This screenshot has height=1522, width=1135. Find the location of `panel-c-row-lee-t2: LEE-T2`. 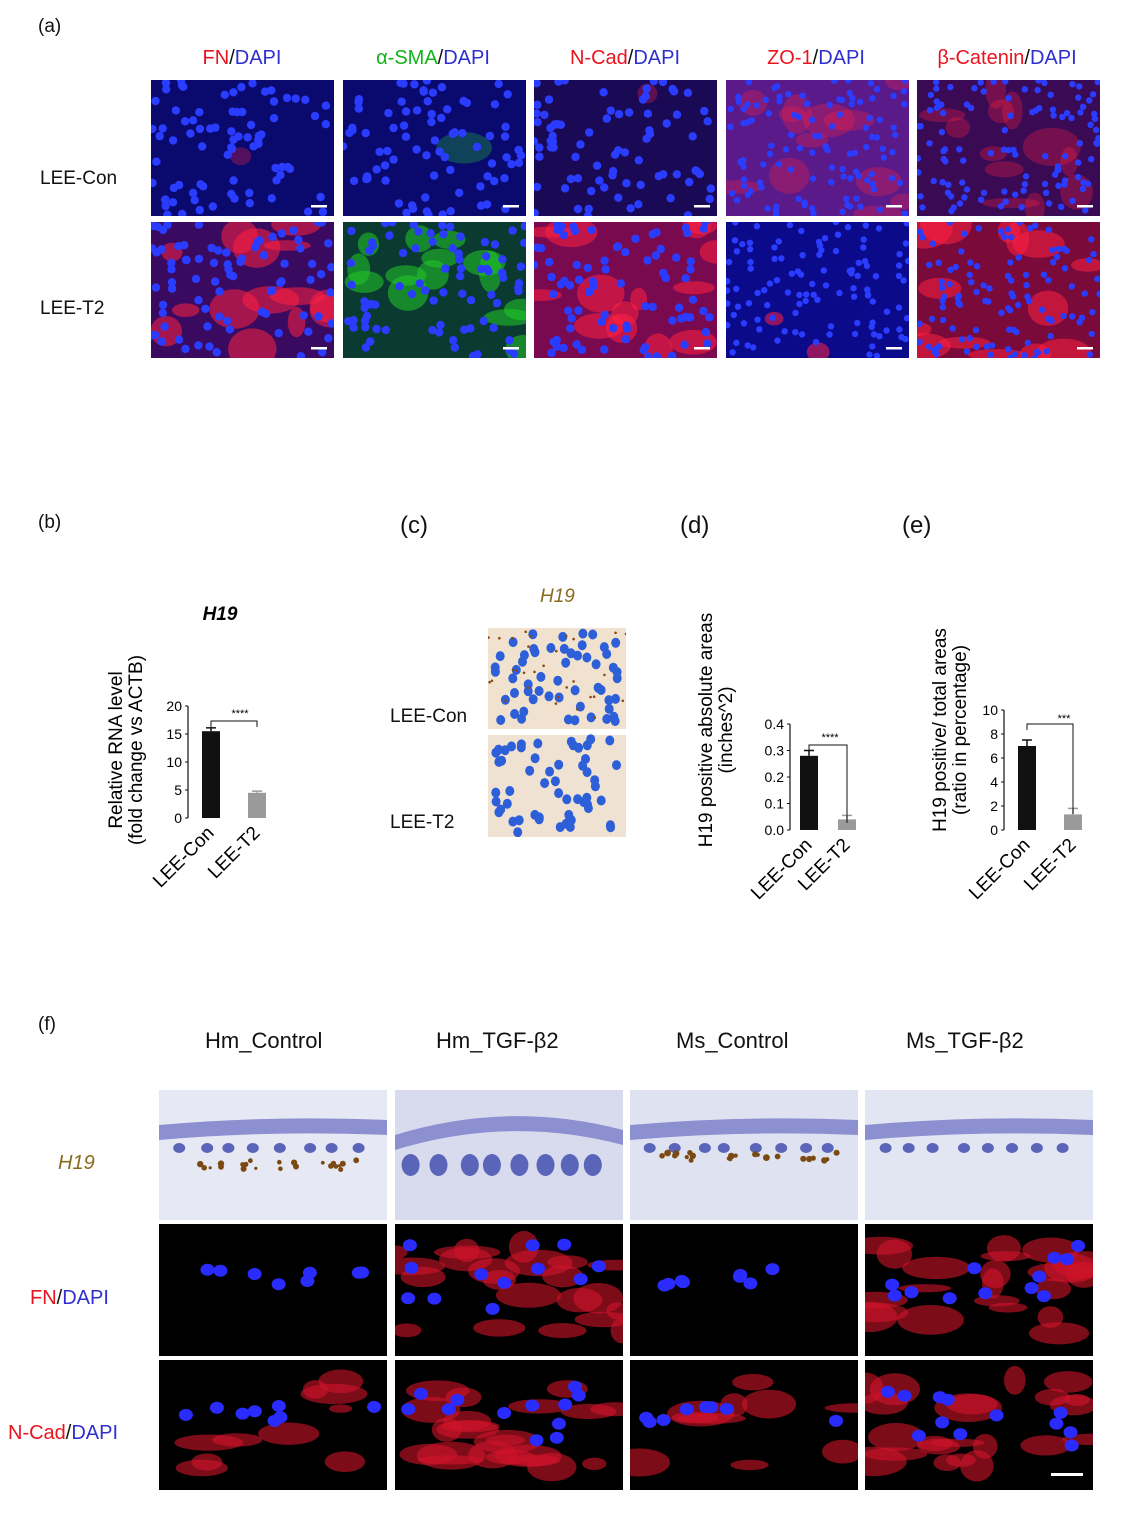

panel-c-row-lee-t2: LEE-T2 is located at coordinates (422, 822).